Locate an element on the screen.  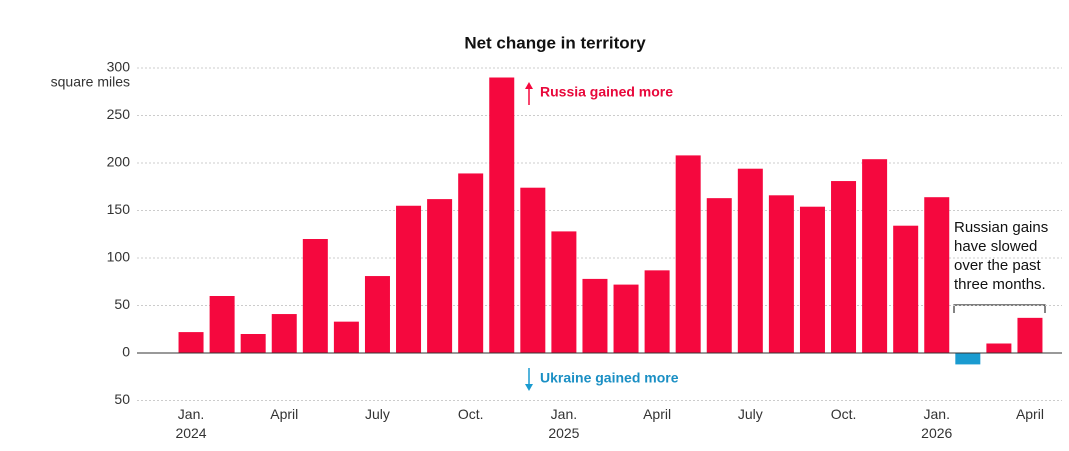
annotation-up: Russia gained more is located at coordinates (606, 92).